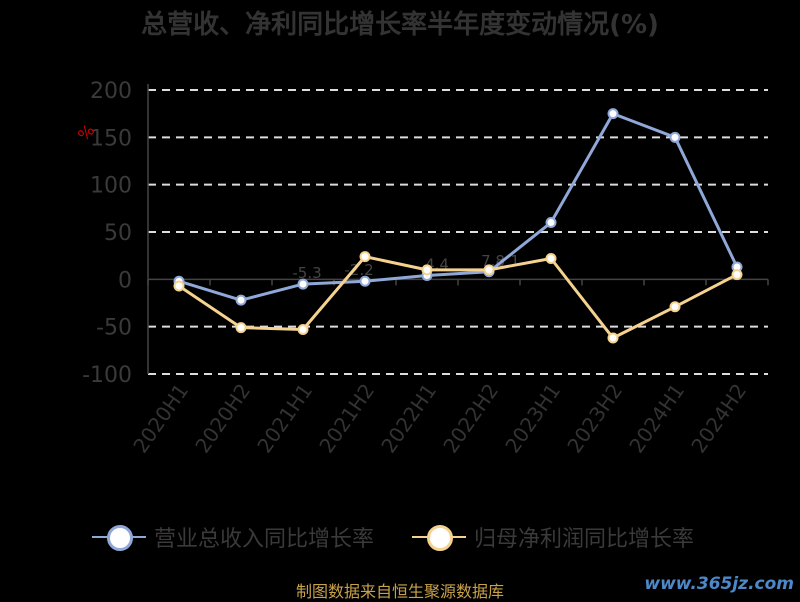  What do you see at coordinates (346, 418) in the screenshot?
I see `x-tick-label: 2021H2` at bounding box center [346, 418].